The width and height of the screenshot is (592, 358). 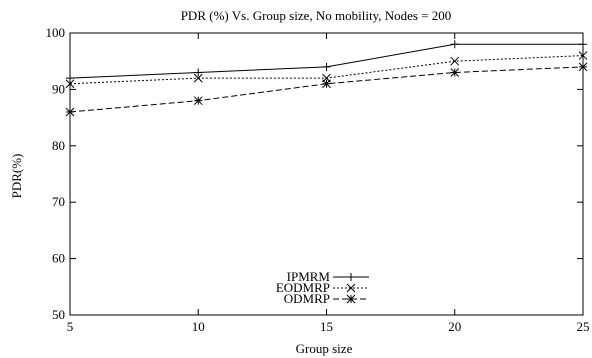 What do you see at coordinates (583, 326) in the screenshot?
I see `x-tick-label: 25` at bounding box center [583, 326].